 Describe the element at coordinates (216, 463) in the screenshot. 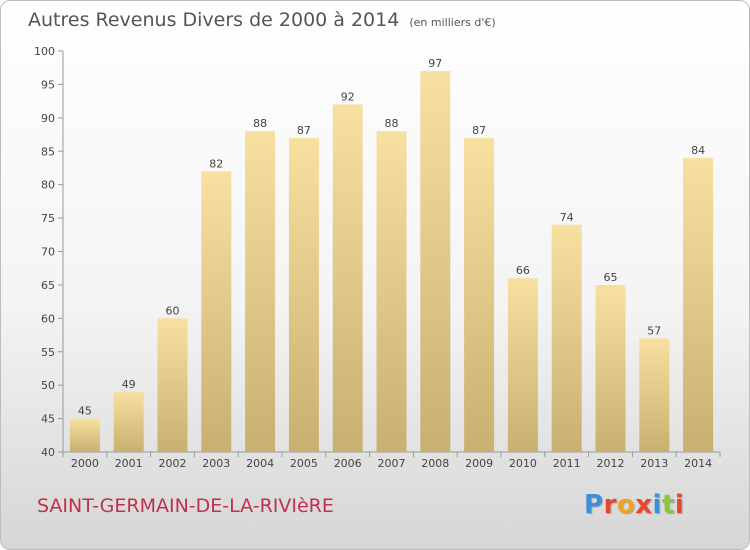

I see `x-tick-label: 2003` at that location.